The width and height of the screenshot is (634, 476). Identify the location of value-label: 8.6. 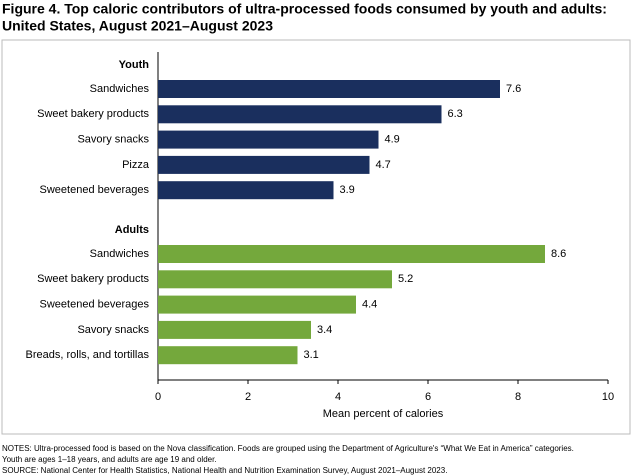
(558, 254).